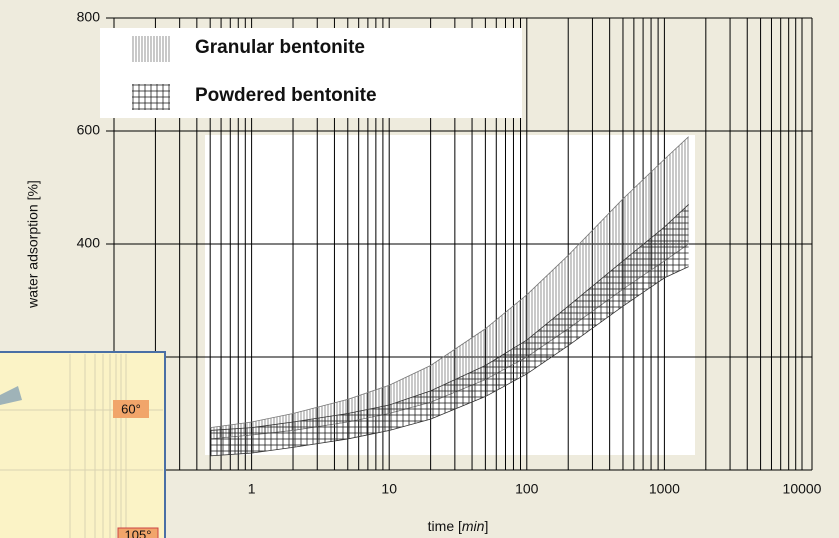 This screenshot has height=538, width=839. I want to click on x-tick-label: 1000, so click(664, 489).